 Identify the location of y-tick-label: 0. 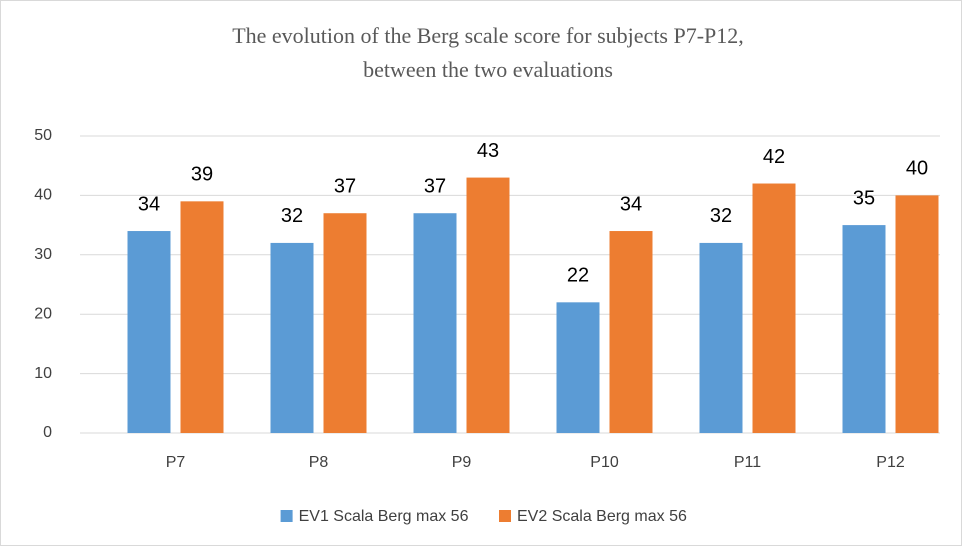
(47, 432).